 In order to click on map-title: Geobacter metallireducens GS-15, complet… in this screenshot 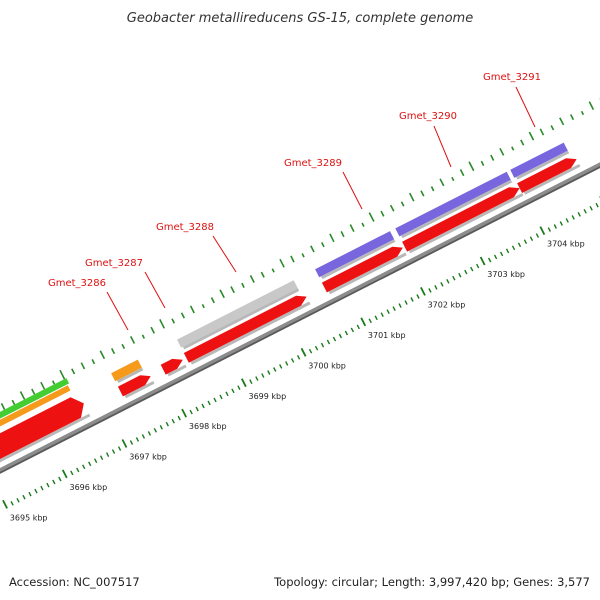, I will do `click(300, 18)`.